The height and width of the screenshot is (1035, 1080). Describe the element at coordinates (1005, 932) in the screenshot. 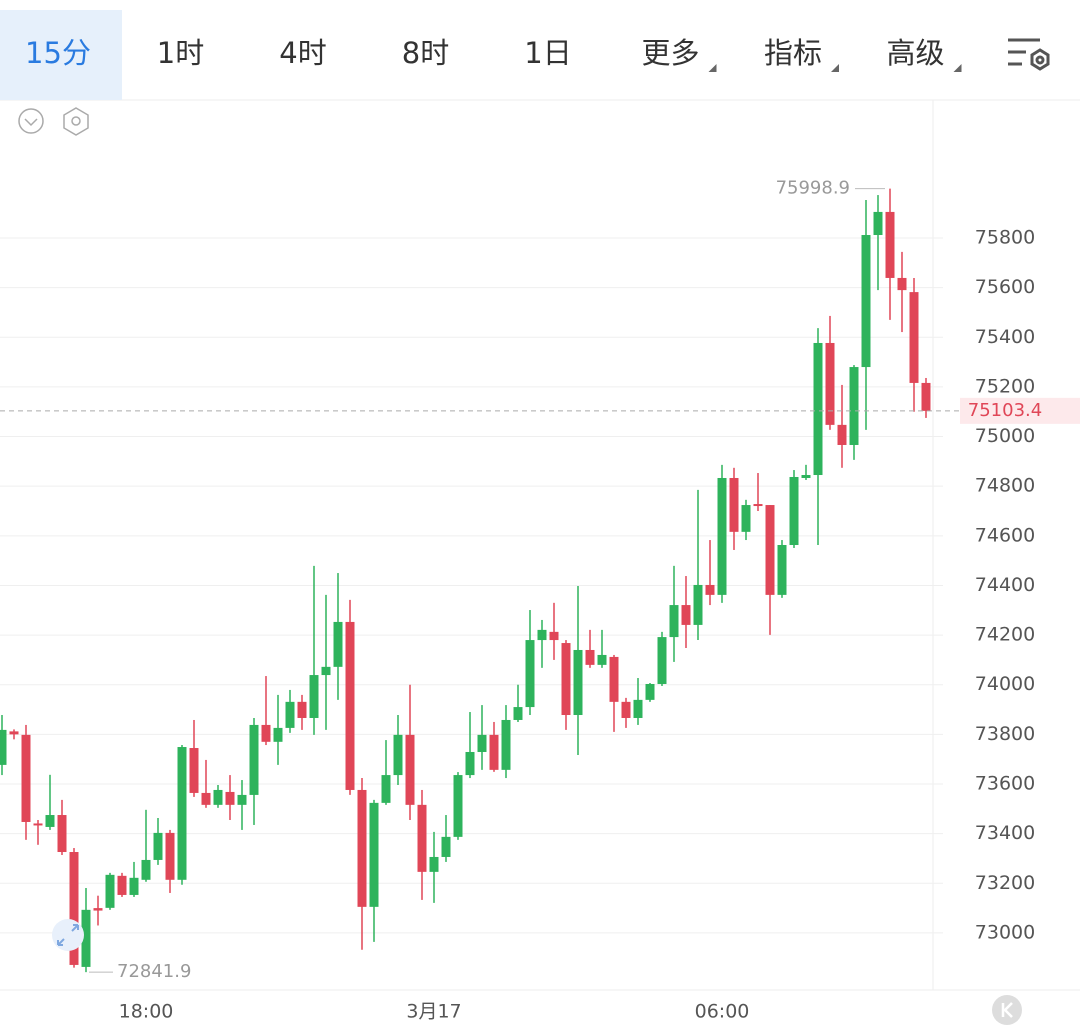

I see `y-tick-label: 73000` at that location.